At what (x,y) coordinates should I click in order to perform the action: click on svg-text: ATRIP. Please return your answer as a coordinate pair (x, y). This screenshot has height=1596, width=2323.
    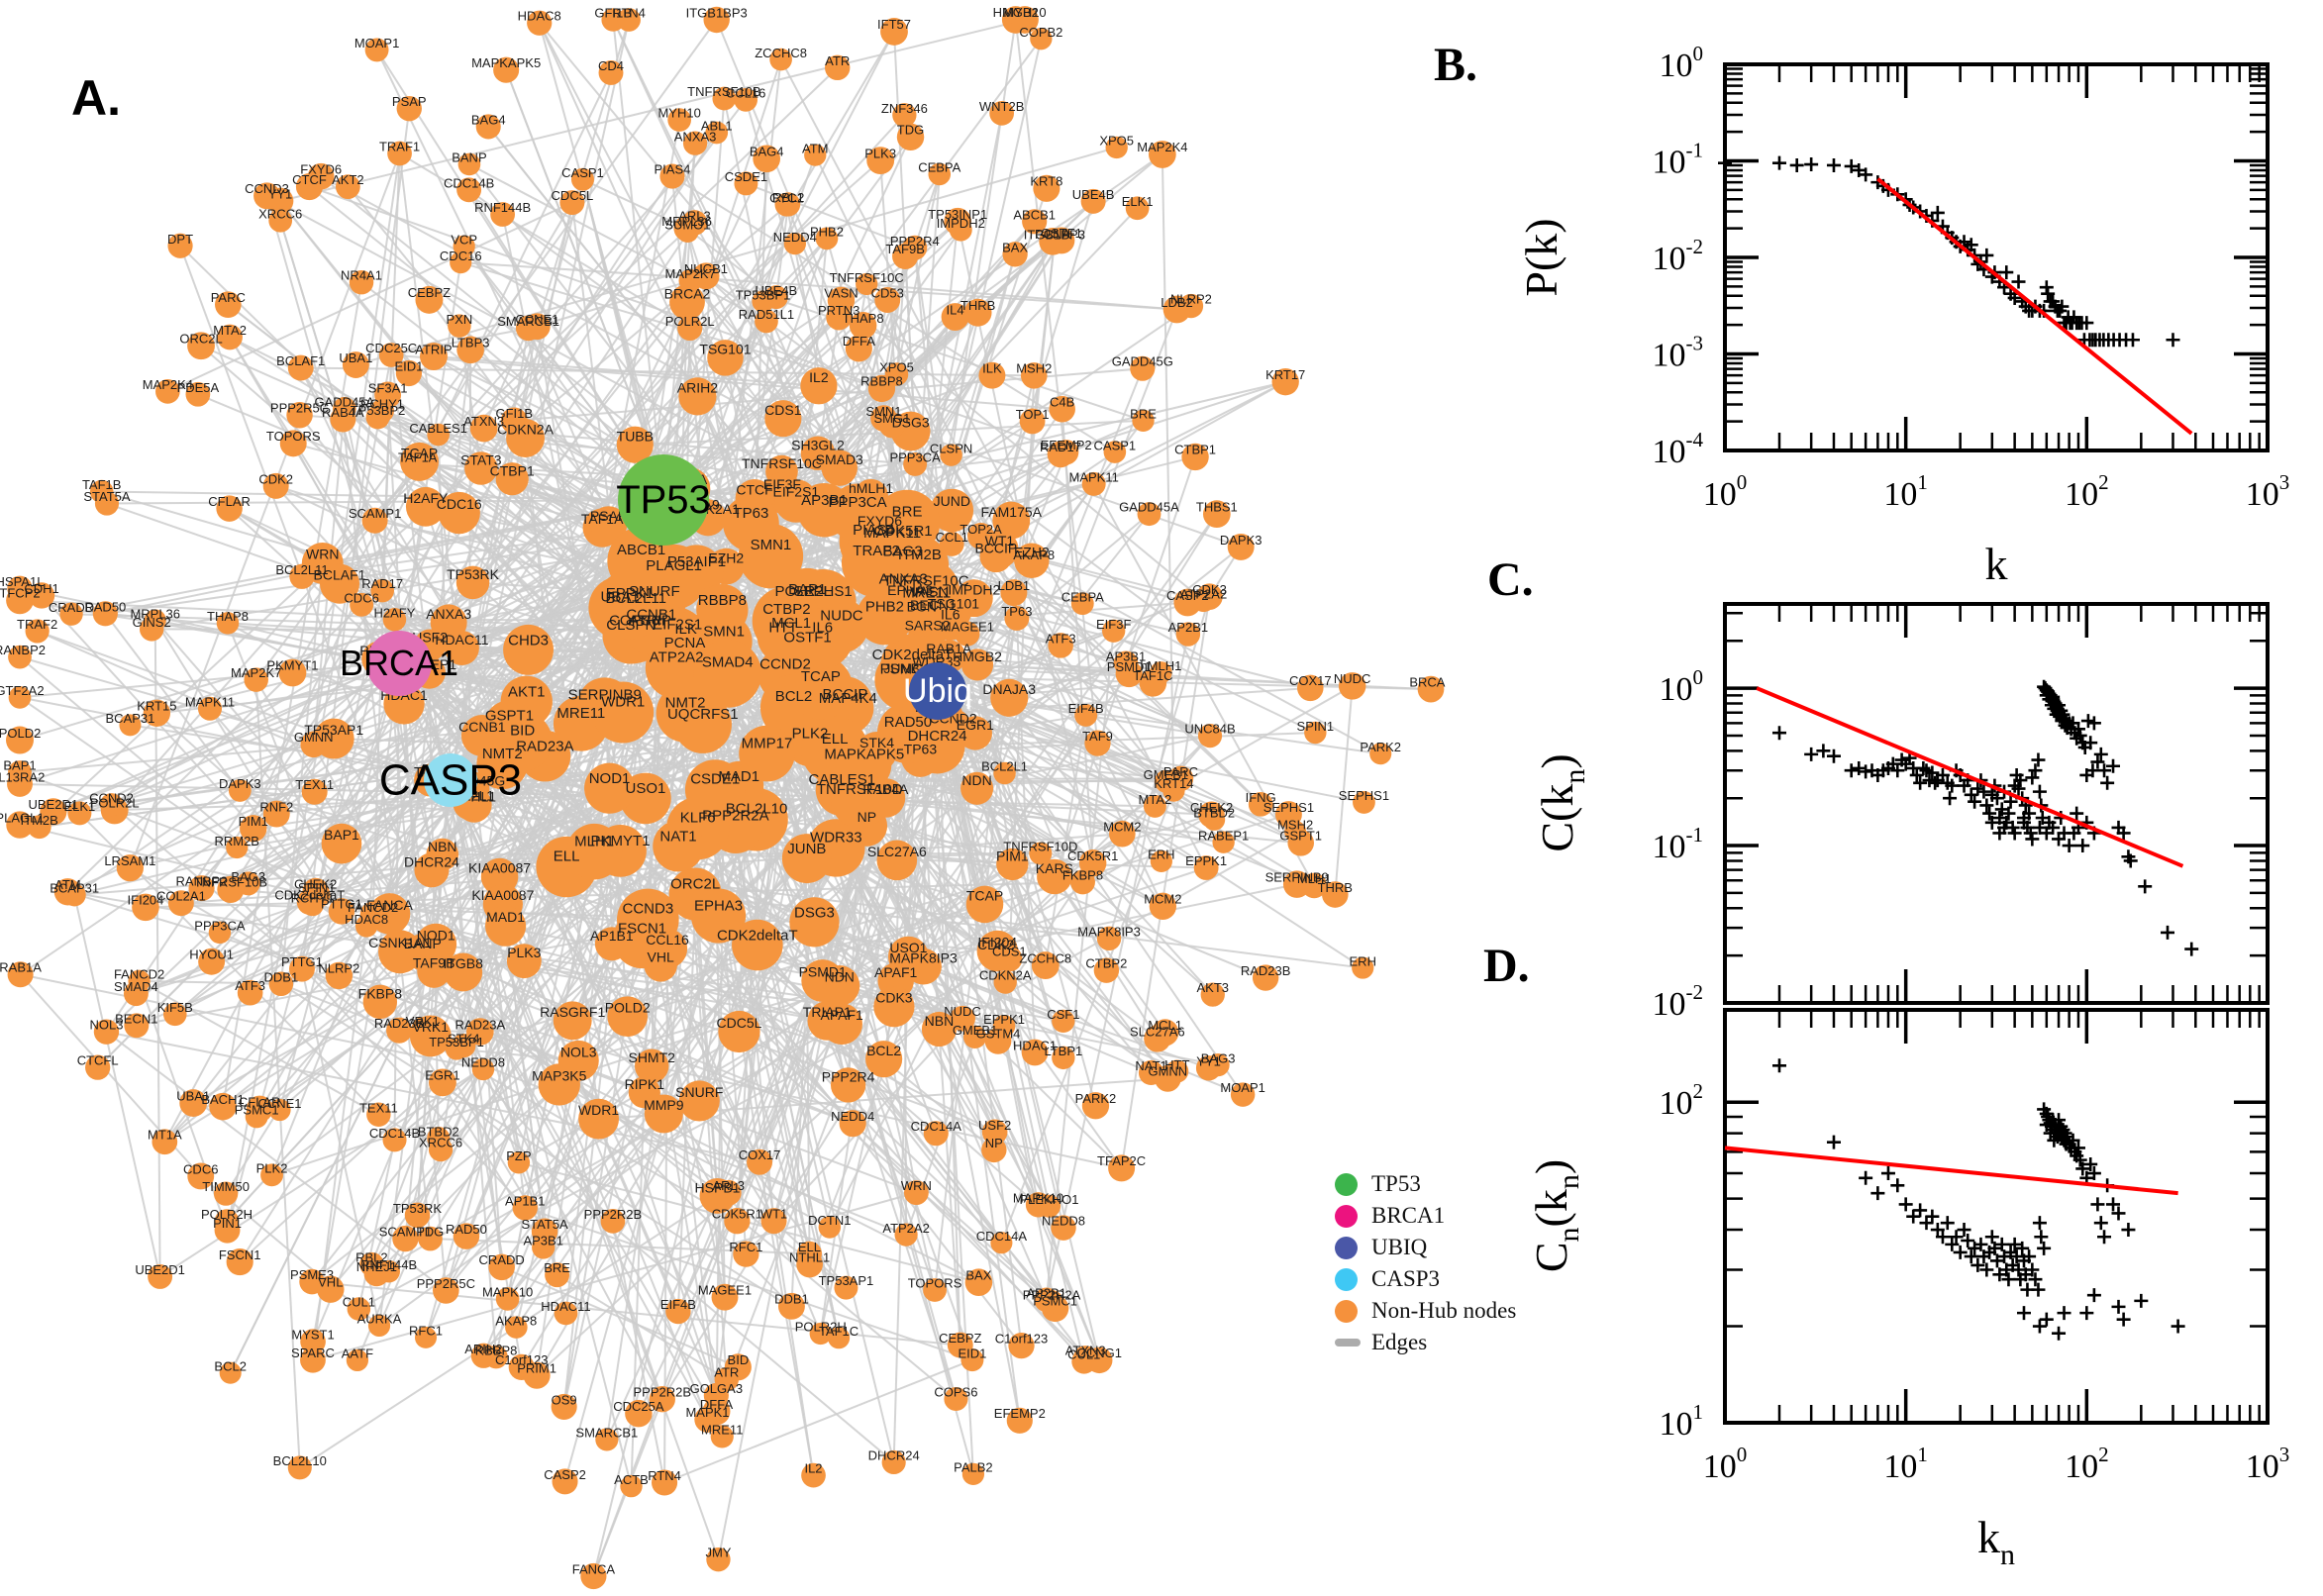
    Looking at the image, I should click on (650, 622).